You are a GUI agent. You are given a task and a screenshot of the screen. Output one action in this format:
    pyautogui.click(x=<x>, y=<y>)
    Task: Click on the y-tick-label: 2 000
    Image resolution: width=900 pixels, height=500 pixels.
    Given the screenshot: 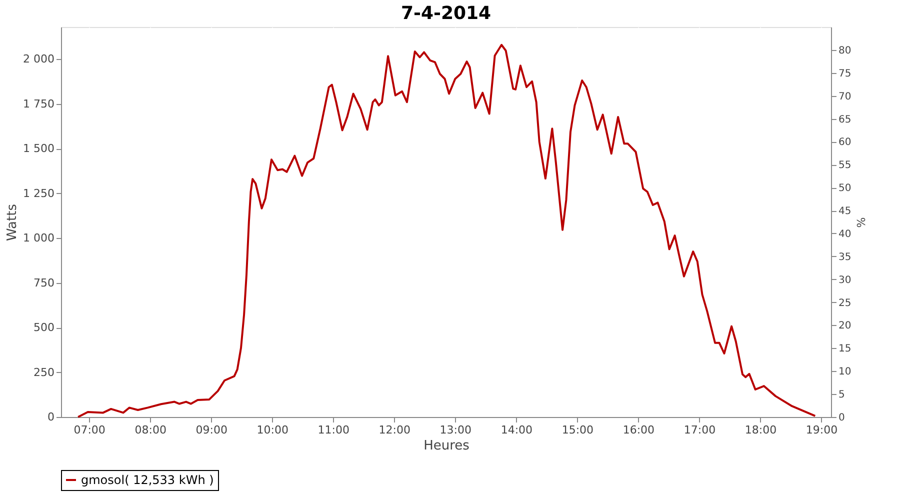 What is the action you would take?
    pyautogui.click(x=38, y=59)
    